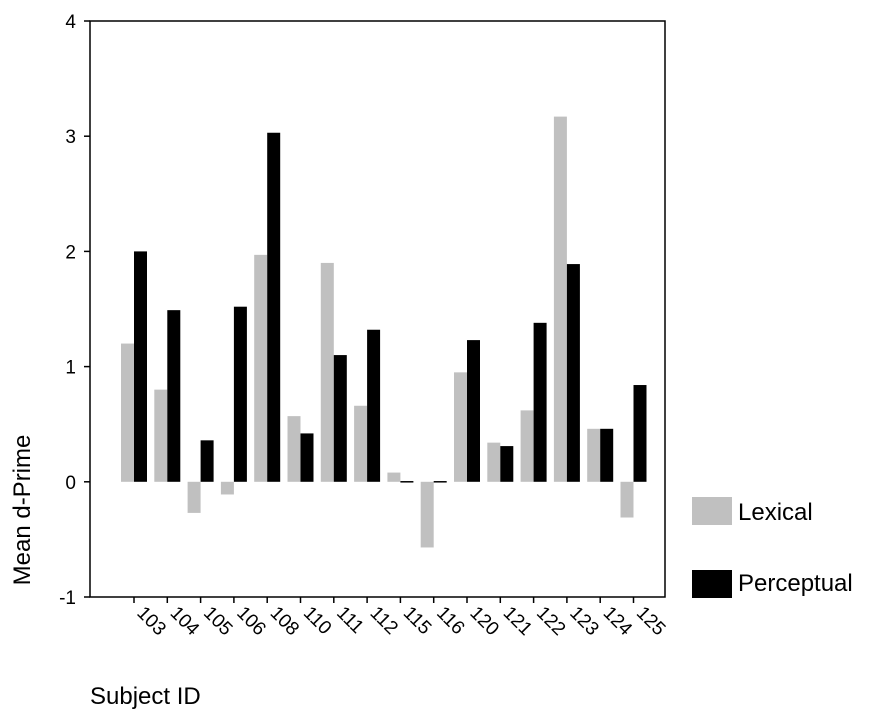 This screenshot has width=877, height=711. Describe the element at coordinates (795, 583) in the screenshot. I see `legend-label-perceptual: Perceptual` at that location.